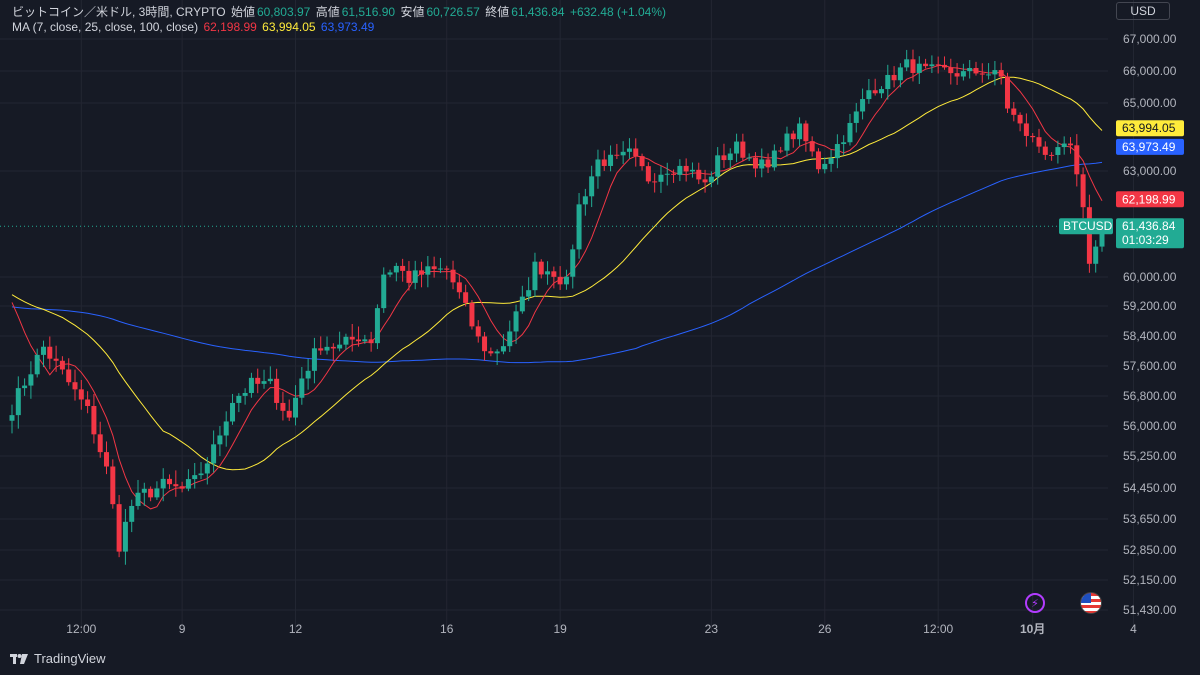 This screenshot has width=1200, height=675. What do you see at coordinates (1150, 426) in the screenshot?
I see `y-tick-label: 56,000.00` at bounding box center [1150, 426].